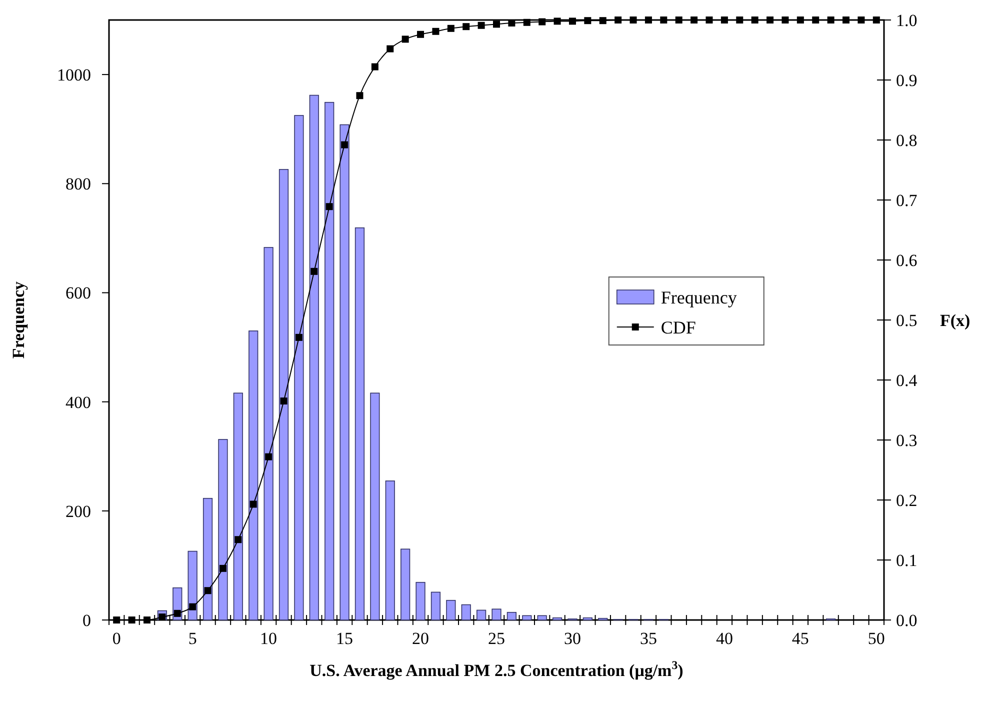 The image size is (985, 706). I want to click on x-tick-label: 50, so click(876, 638).